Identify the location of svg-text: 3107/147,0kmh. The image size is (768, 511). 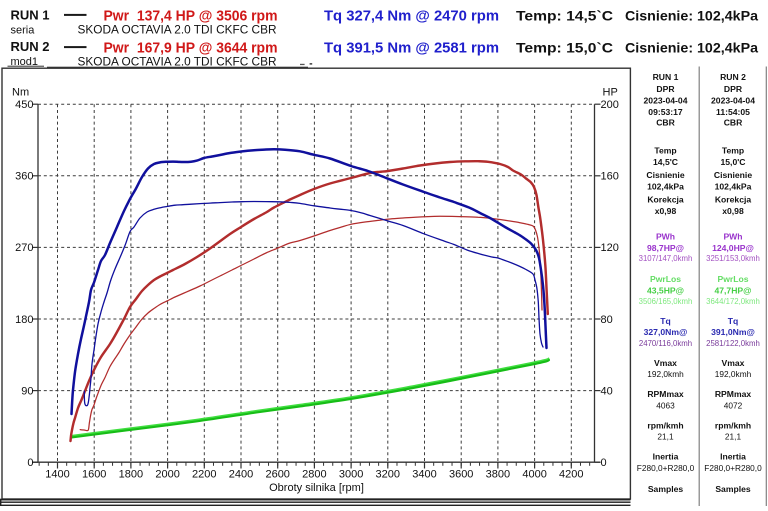
(666, 258).